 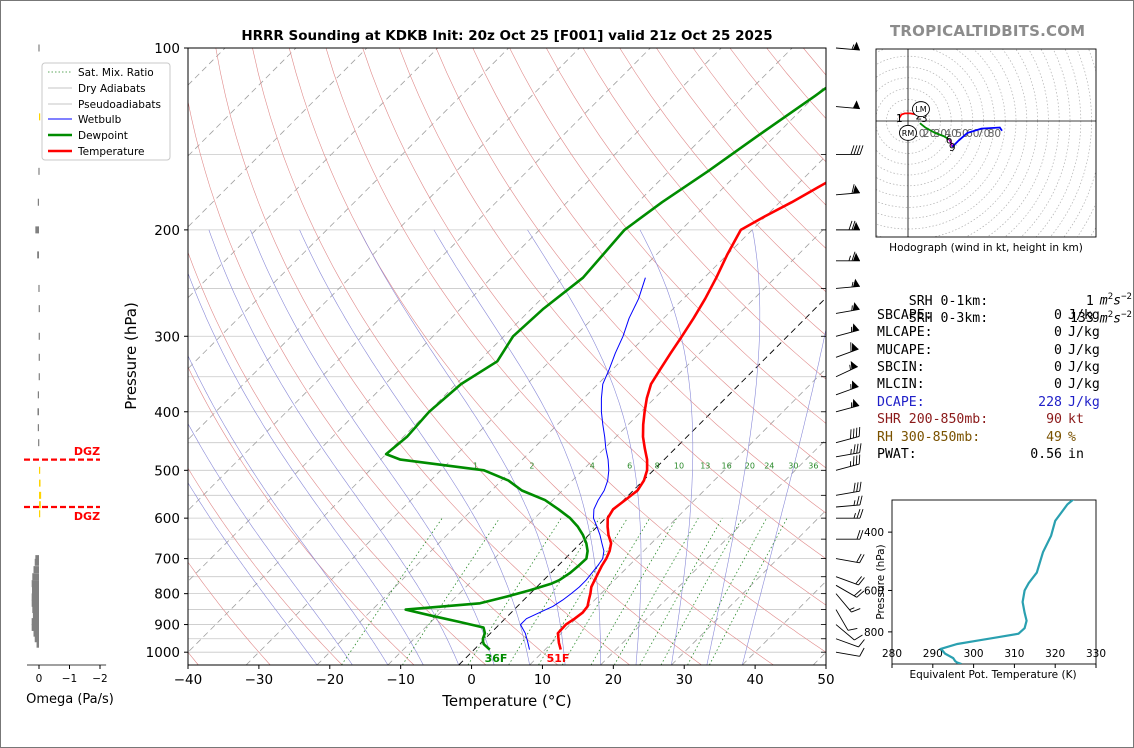 What do you see at coordinates (874, 633) in the screenshot?
I see `theta-e-y-tick-label: 800` at bounding box center [874, 633].